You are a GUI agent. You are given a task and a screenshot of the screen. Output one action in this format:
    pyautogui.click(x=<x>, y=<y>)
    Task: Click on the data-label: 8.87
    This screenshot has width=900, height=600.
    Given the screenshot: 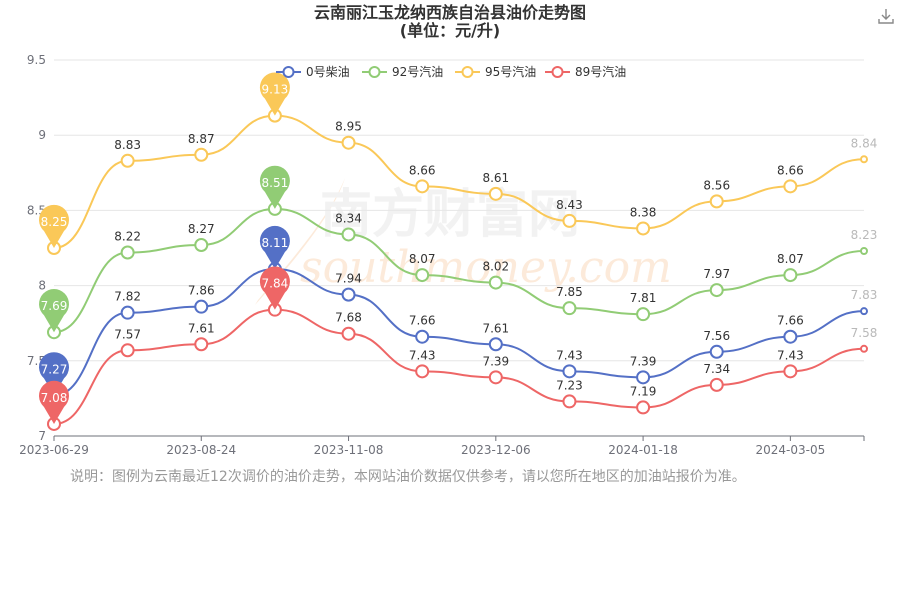 What is the action you would take?
    pyautogui.click(x=201, y=139)
    